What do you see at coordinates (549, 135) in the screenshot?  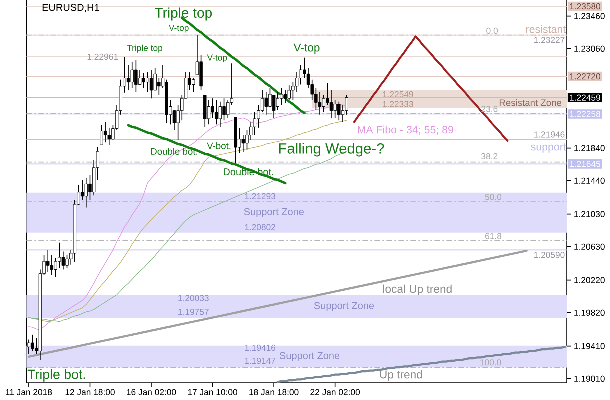 I see `ref-line-label: 1.21946` at bounding box center [549, 135].